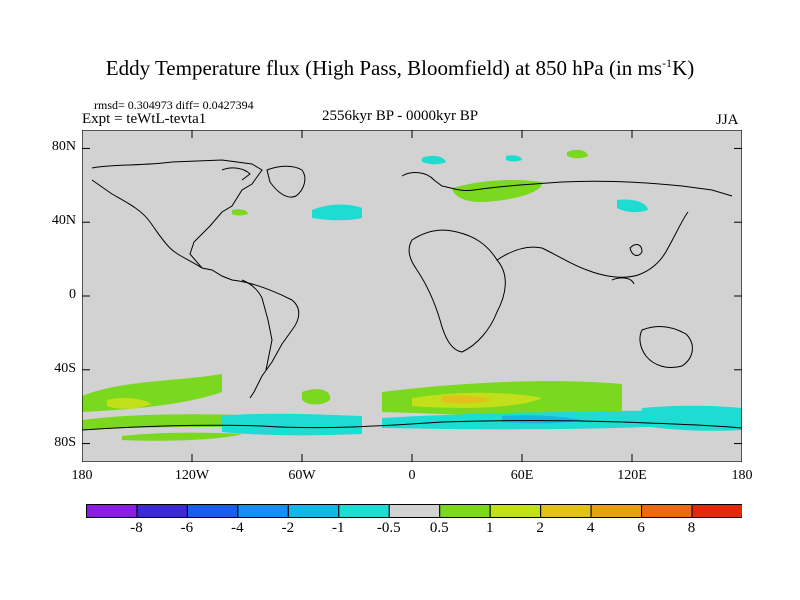 This screenshot has width=800, height=600. Describe the element at coordinates (400, 116) in the screenshot. I see `period-label: 2556kyr BP - 0000kyr BP` at that location.